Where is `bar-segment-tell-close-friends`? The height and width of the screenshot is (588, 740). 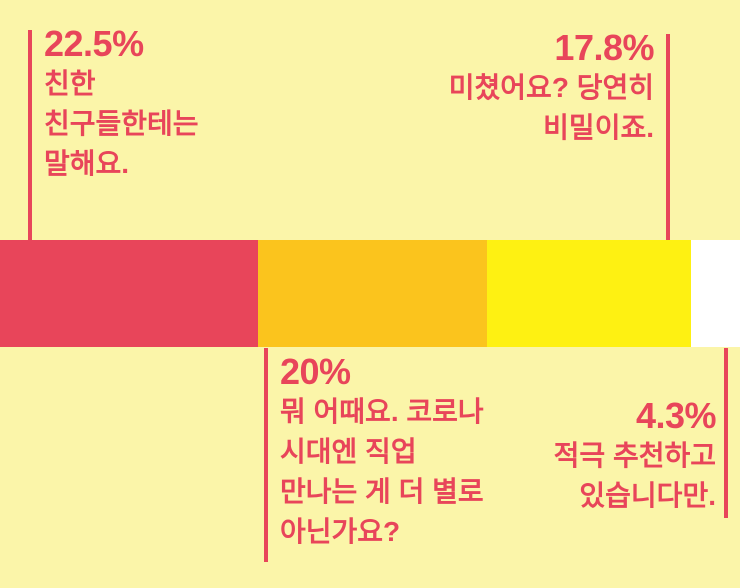 bar-segment-tell-close-friends is located at coordinates (129, 293).